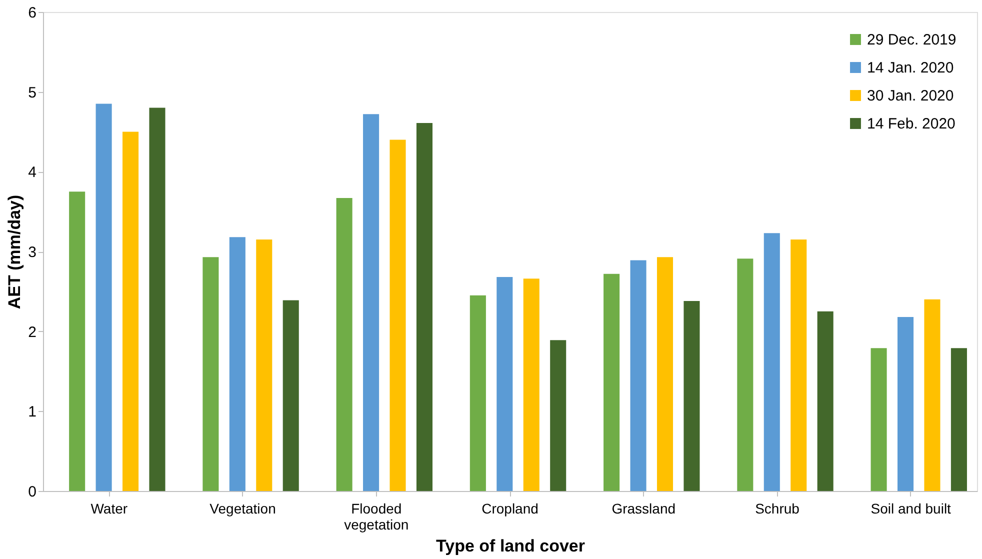 The height and width of the screenshot is (559, 982). What do you see at coordinates (14, 252) in the screenshot?
I see `y-axis-title: AET (mm/day)` at bounding box center [14, 252].